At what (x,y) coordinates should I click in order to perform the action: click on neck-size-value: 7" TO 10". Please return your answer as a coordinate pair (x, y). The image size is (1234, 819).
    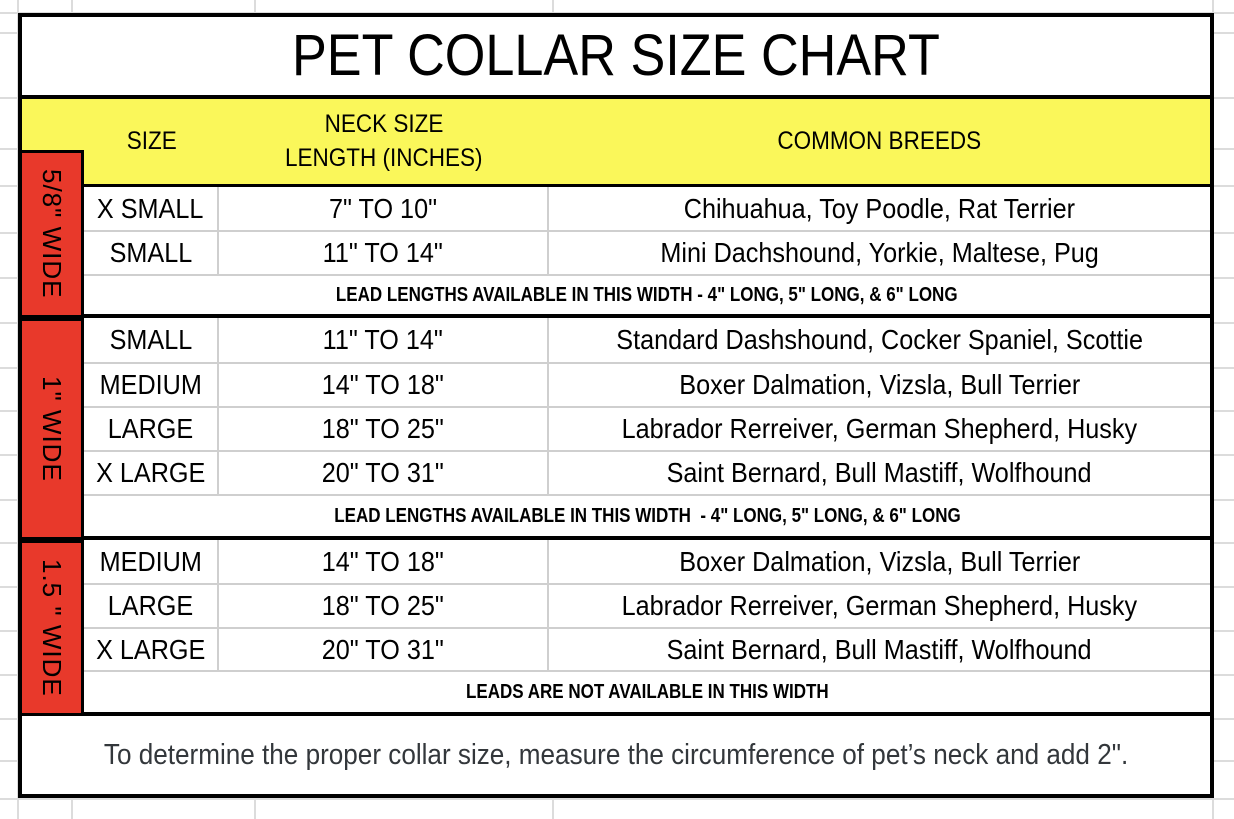
    Looking at the image, I should click on (383, 208).